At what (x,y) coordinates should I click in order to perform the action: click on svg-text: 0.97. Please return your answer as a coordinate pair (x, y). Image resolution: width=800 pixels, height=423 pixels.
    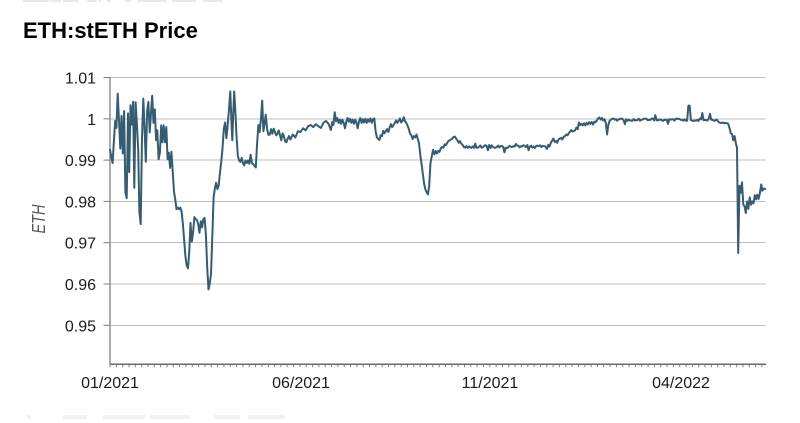
    Looking at the image, I should click on (80, 244).